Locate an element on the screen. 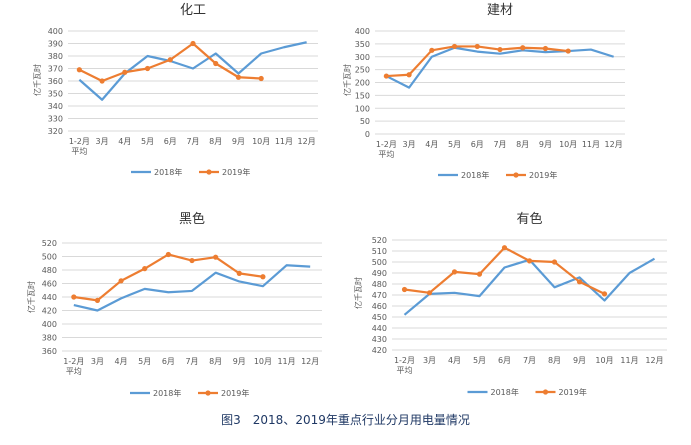 Image resolution: width=691 pixels, height=445 pixels. y-tick-label: 100 is located at coordinates (362, 108).